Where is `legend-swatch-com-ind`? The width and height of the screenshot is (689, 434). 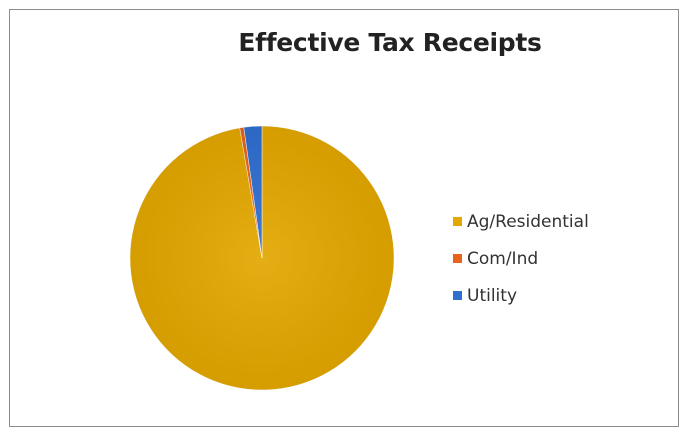 legend-swatch-com-ind is located at coordinates (457, 258).